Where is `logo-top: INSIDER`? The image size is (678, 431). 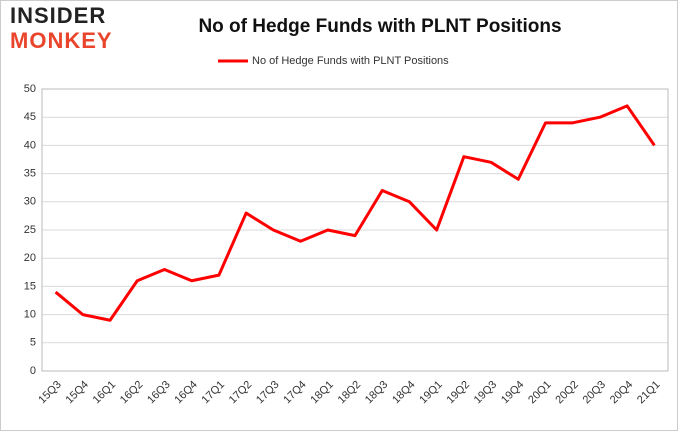
logo-top: INSIDER is located at coordinates (58, 15).